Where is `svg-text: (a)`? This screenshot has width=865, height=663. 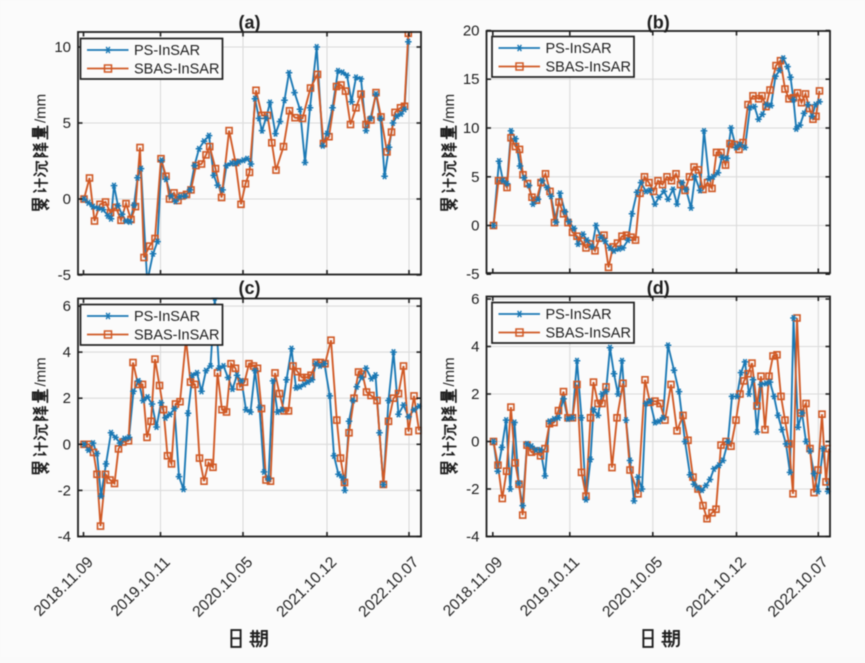
svg-text: (a) is located at coordinates (250, 23).